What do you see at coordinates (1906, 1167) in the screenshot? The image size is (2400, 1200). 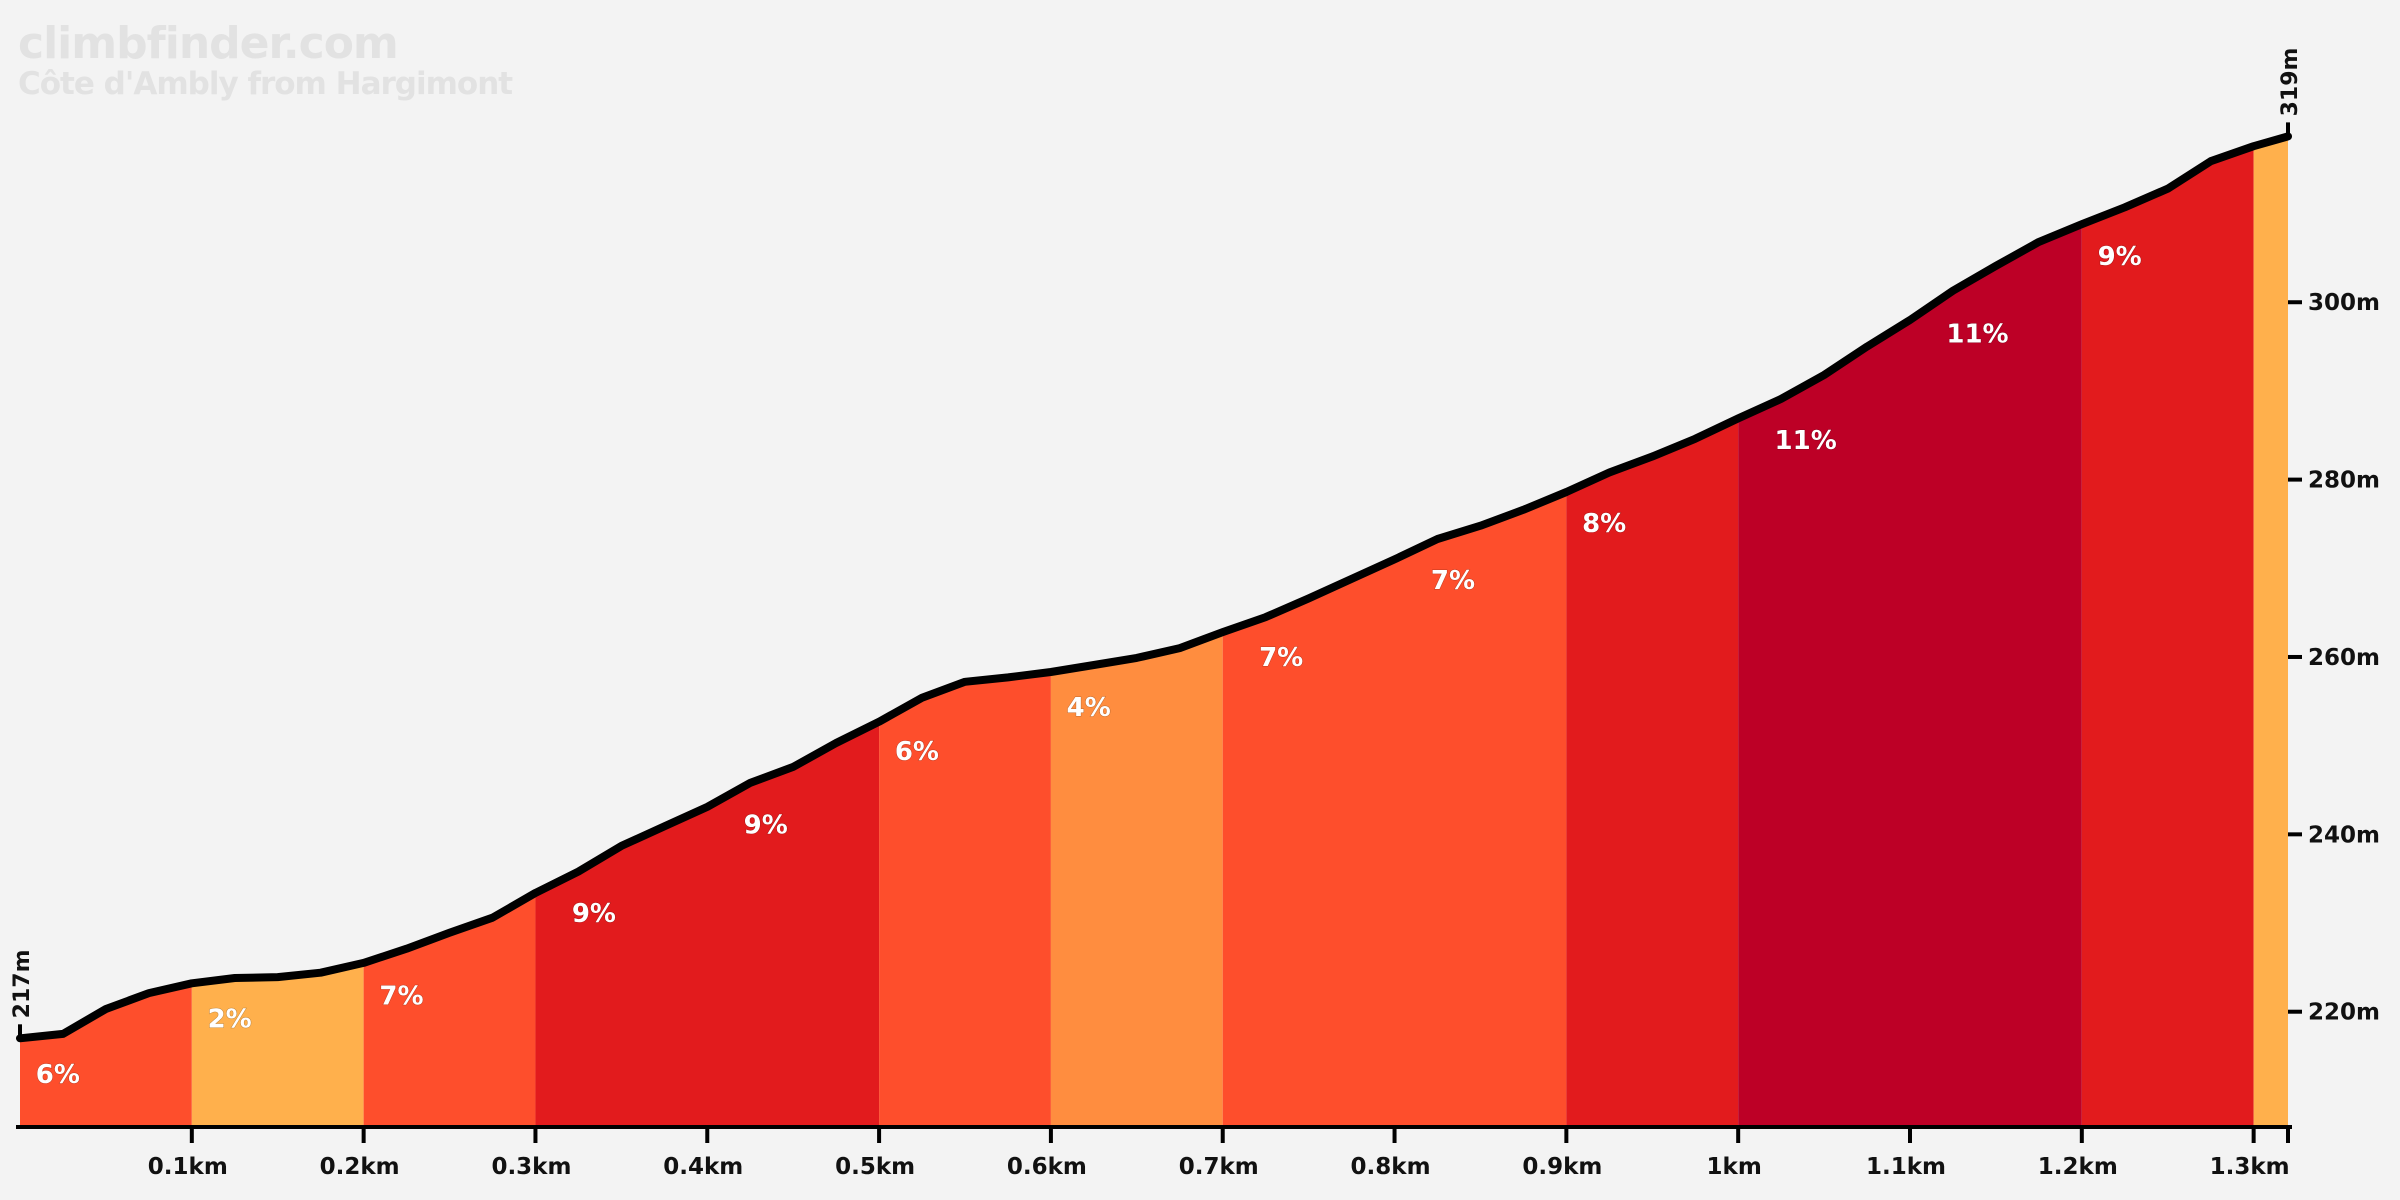 I see `x-tick-label: 1.1km` at bounding box center [1906, 1167].